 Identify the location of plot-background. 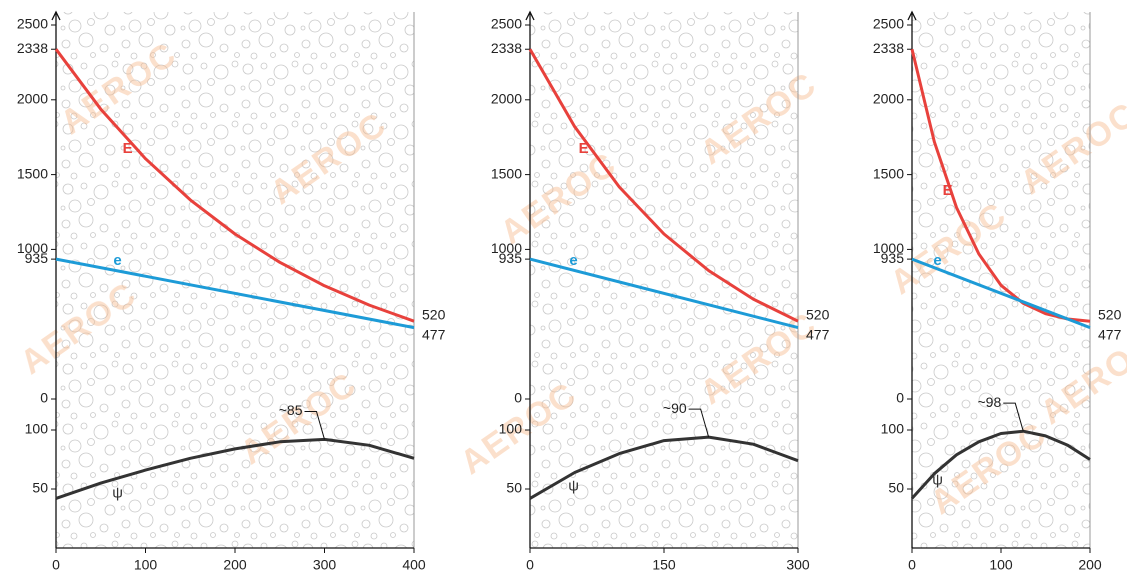
(1001, 280).